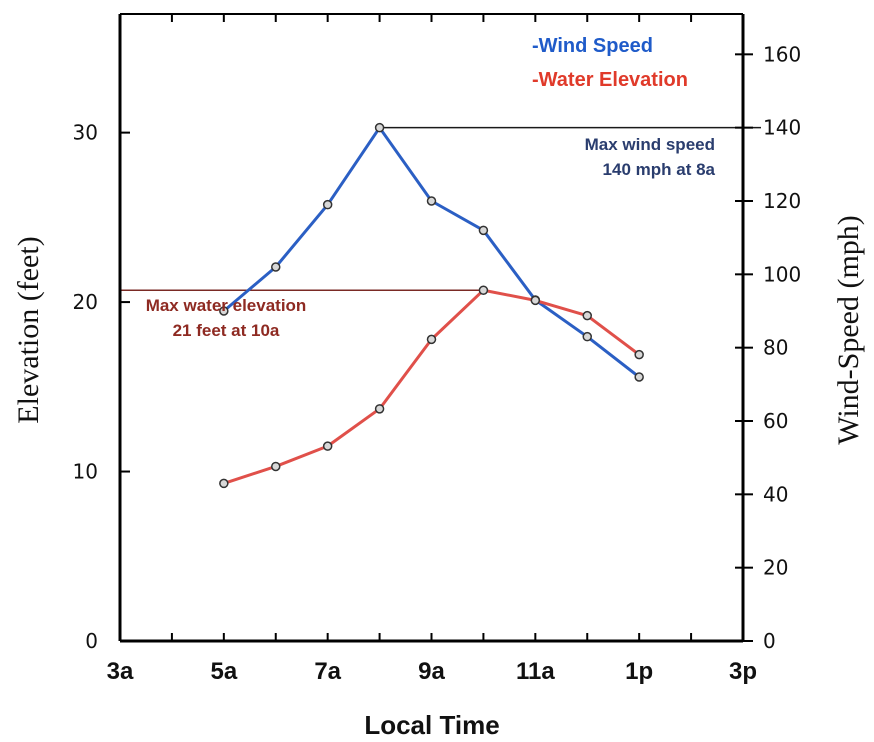  Describe the element at coordinates (782, 274) in the screenshot. I see `y-right-tick-label: 100` at that location.